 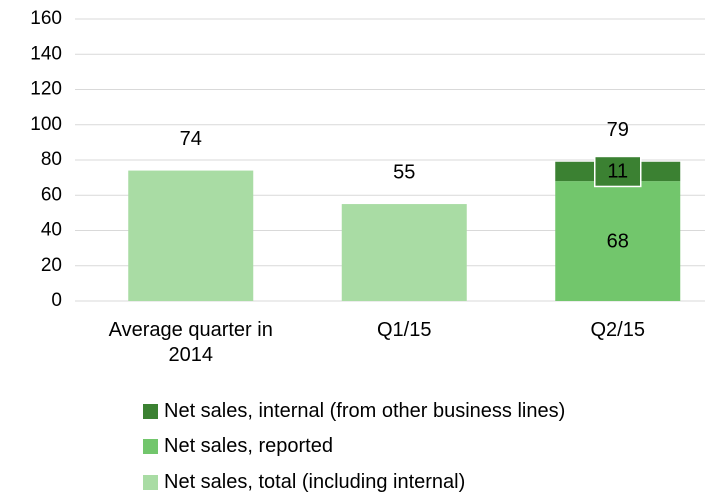 I want to click on y-tick-label: 140, so click(x=46, y=53).